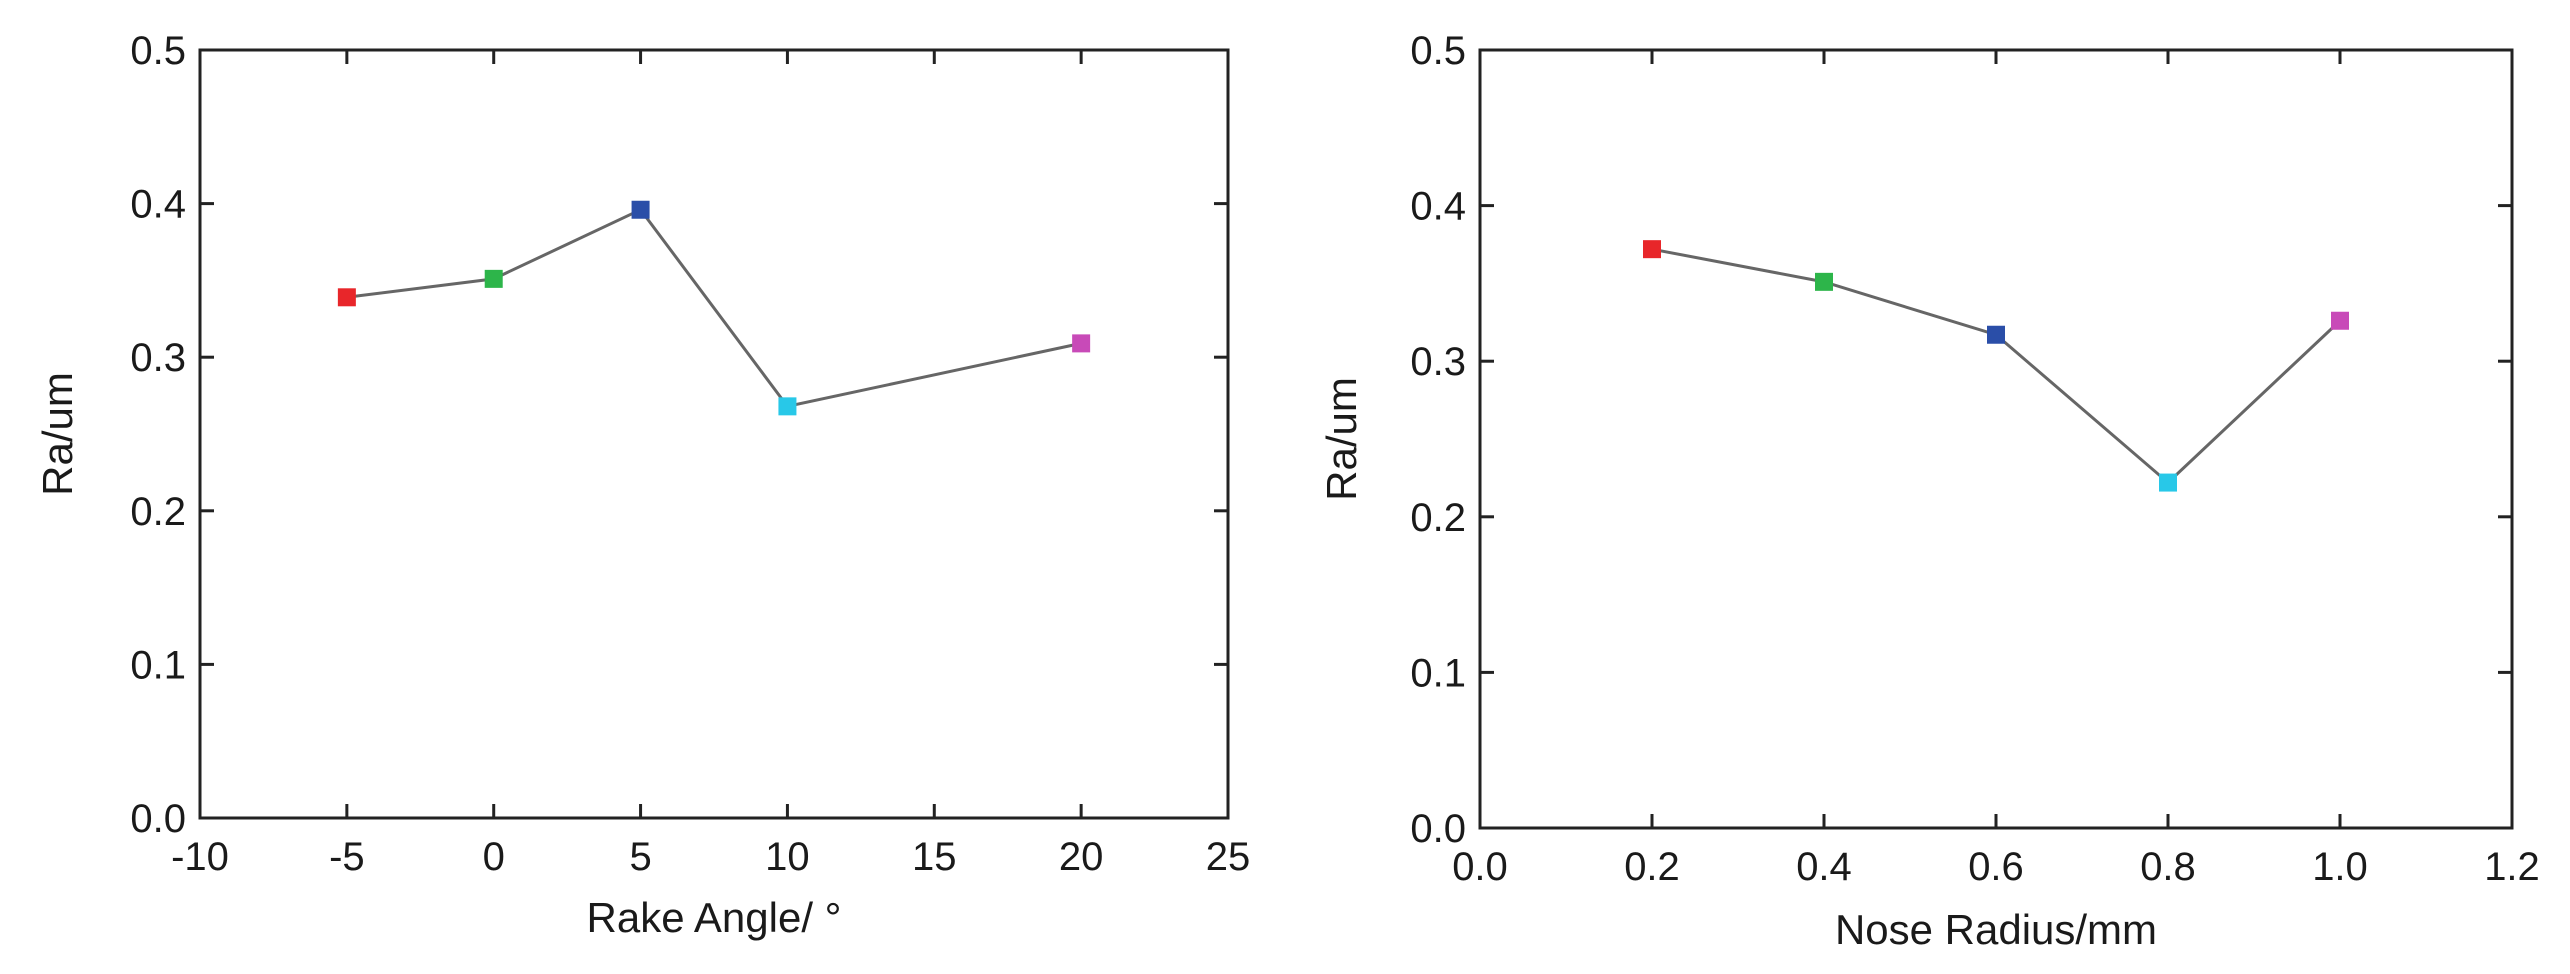 This screenshot has width=2570, height=974. Describe the element at coordinates (1652, 867) in the screenshot. I see `x-tick-label: 0.2` at that location.